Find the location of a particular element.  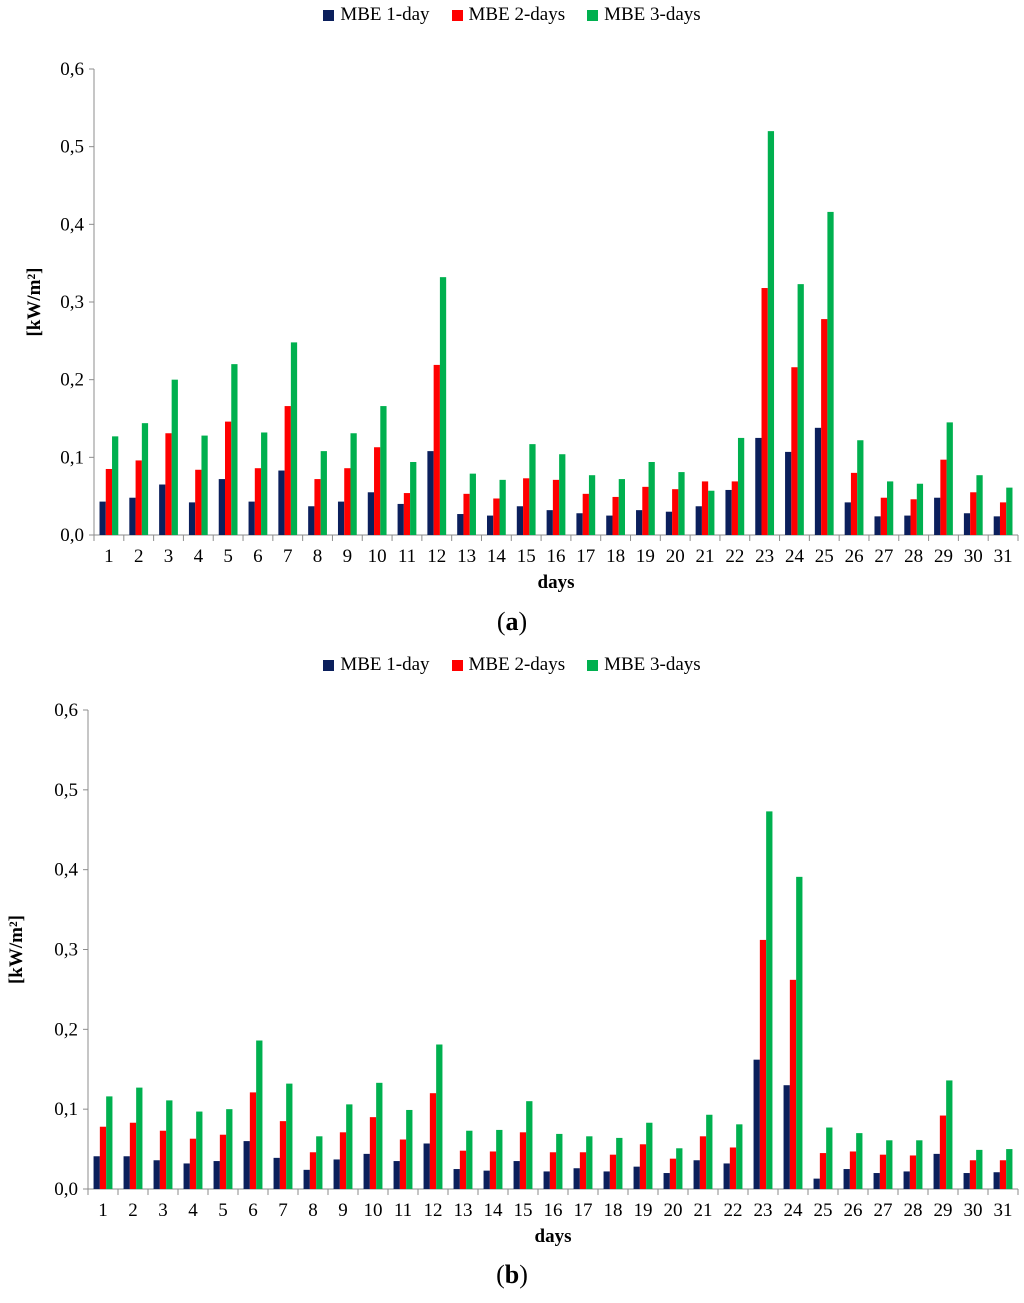

x-tick-label: 25 is located at coordinates (824, 556).